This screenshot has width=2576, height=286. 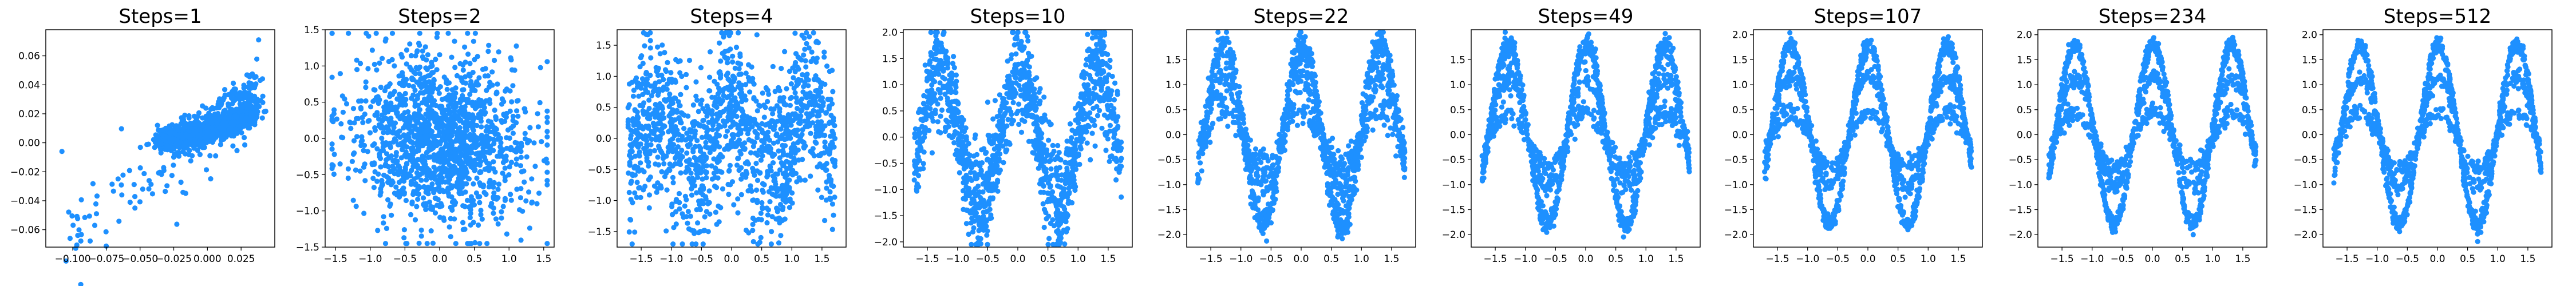 What do you see at coordinates (792, 259) in the screenshot?
I see `x-tick-label: 1.0` at bounding box center [792, 259].